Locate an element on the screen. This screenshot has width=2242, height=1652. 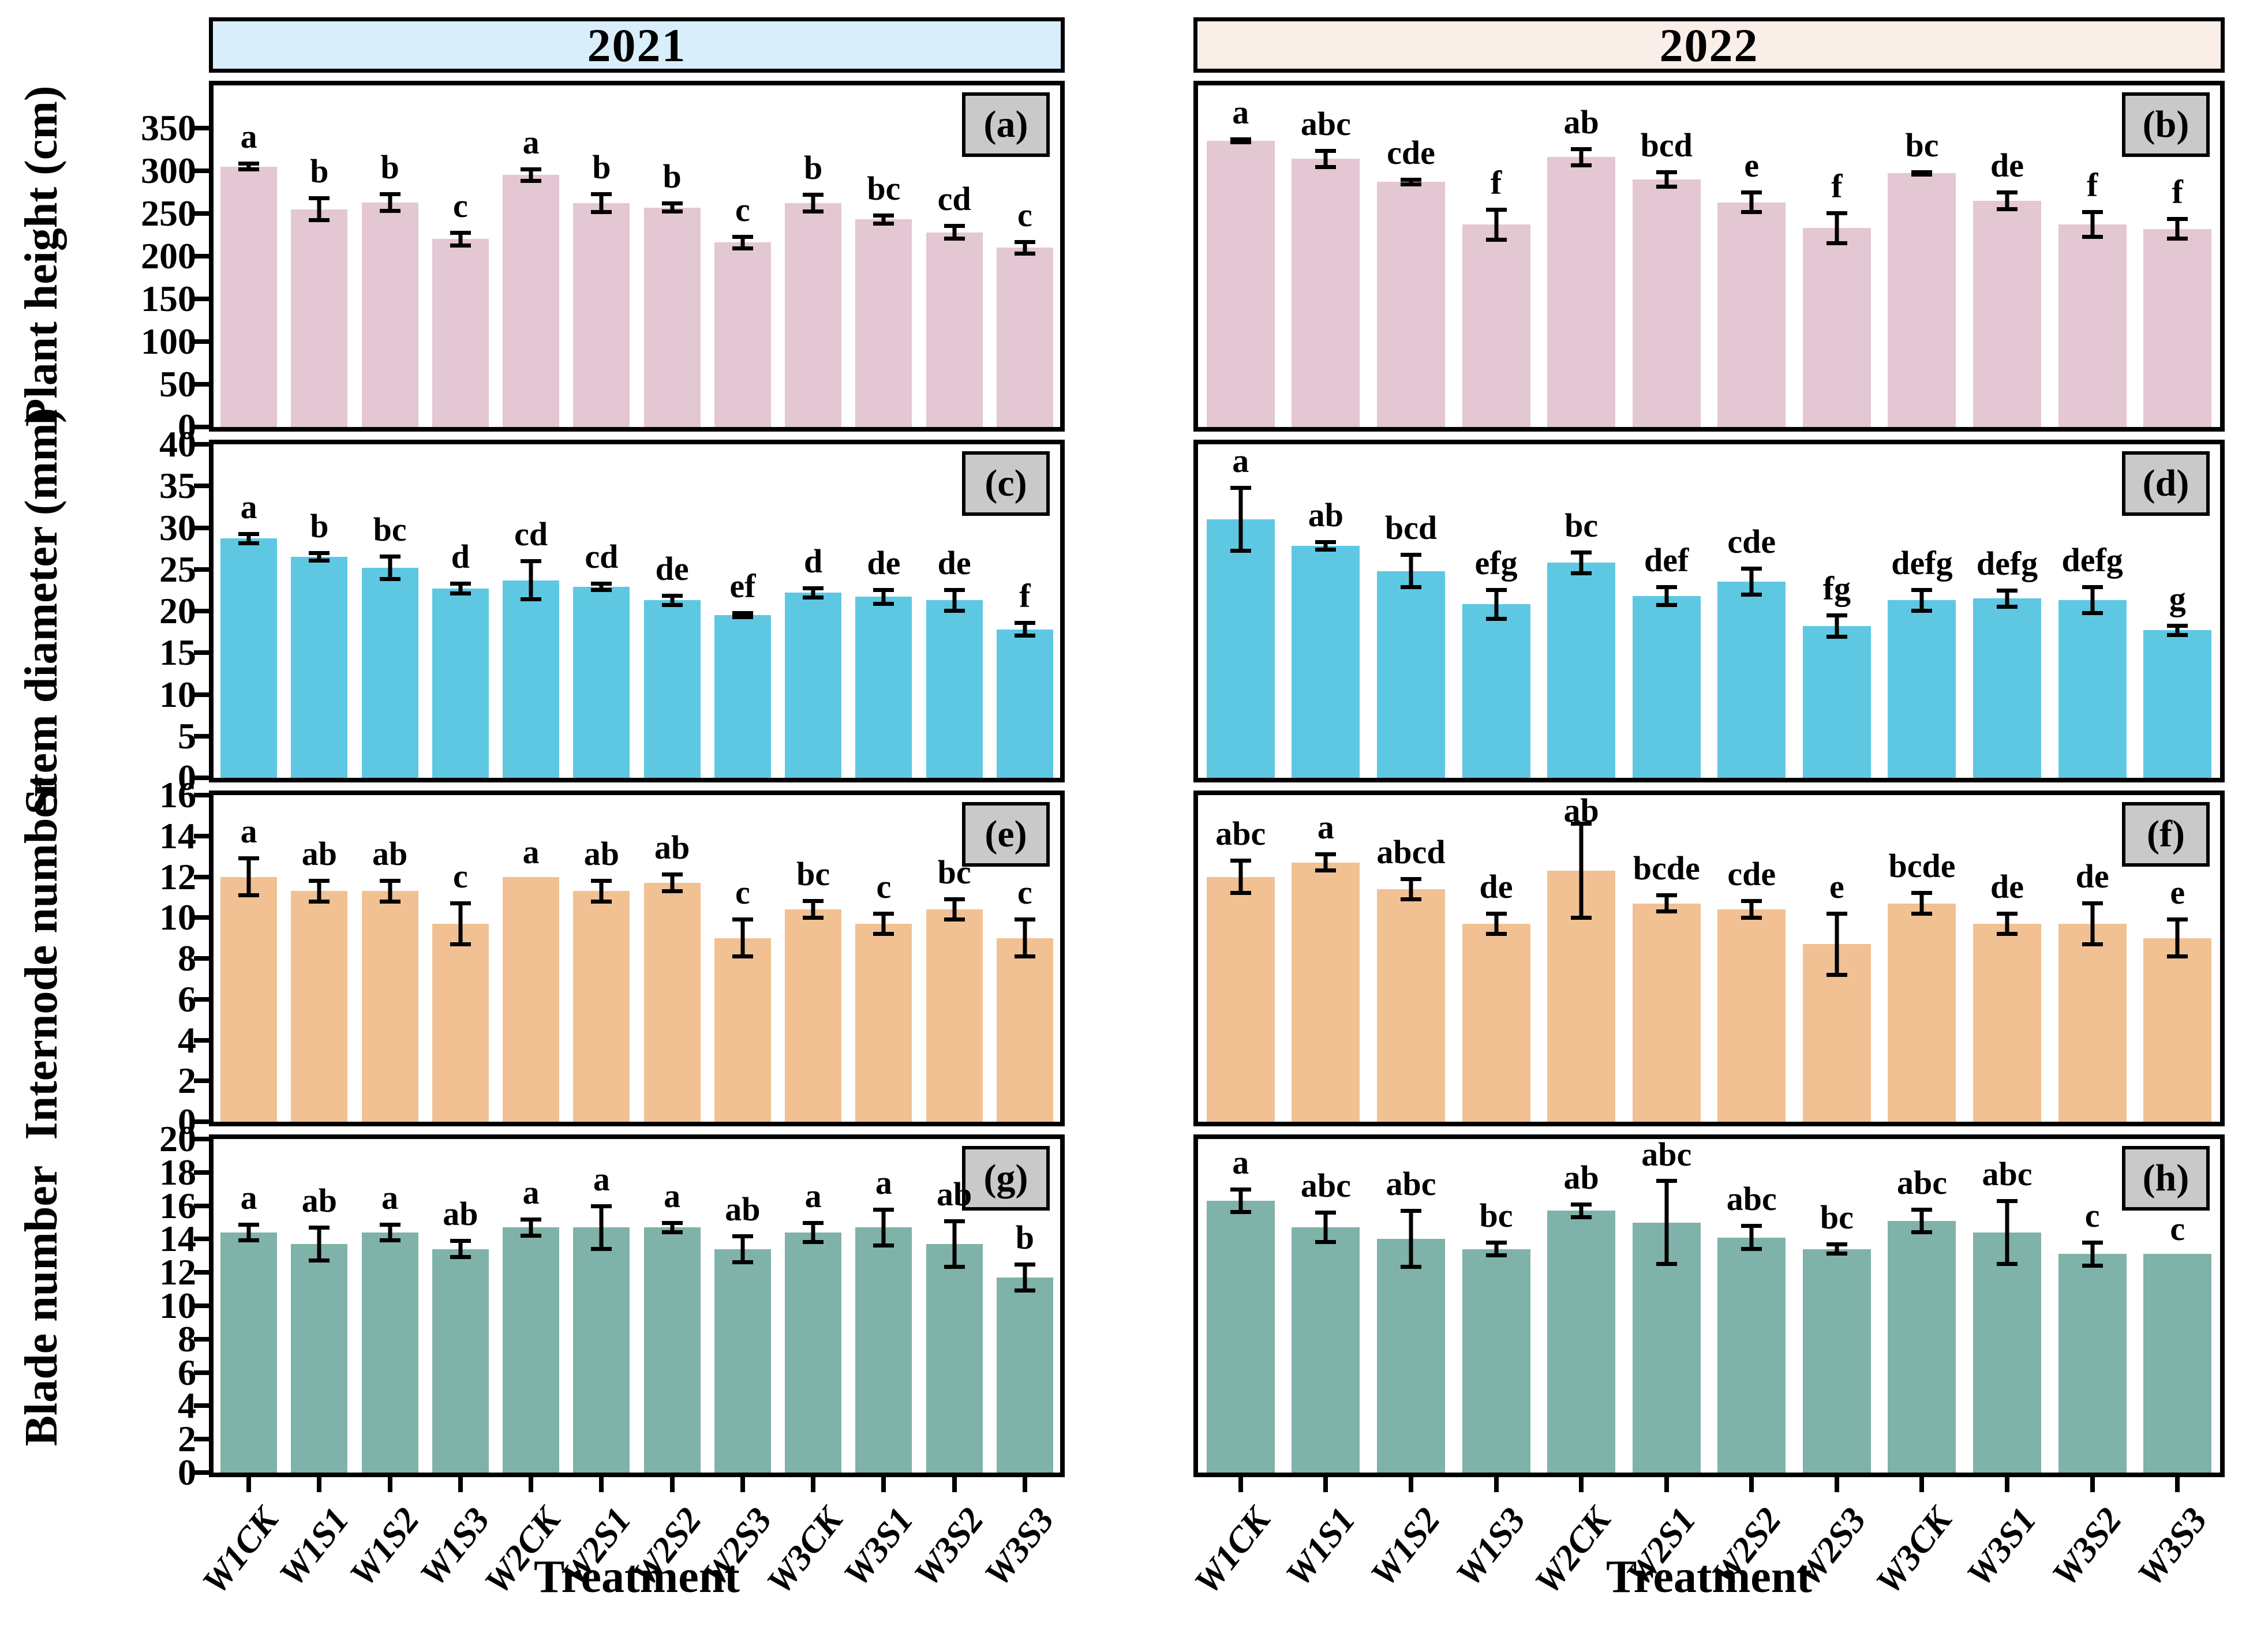
sig-letter-W2S3: f is located at coordinates (1837, 186).